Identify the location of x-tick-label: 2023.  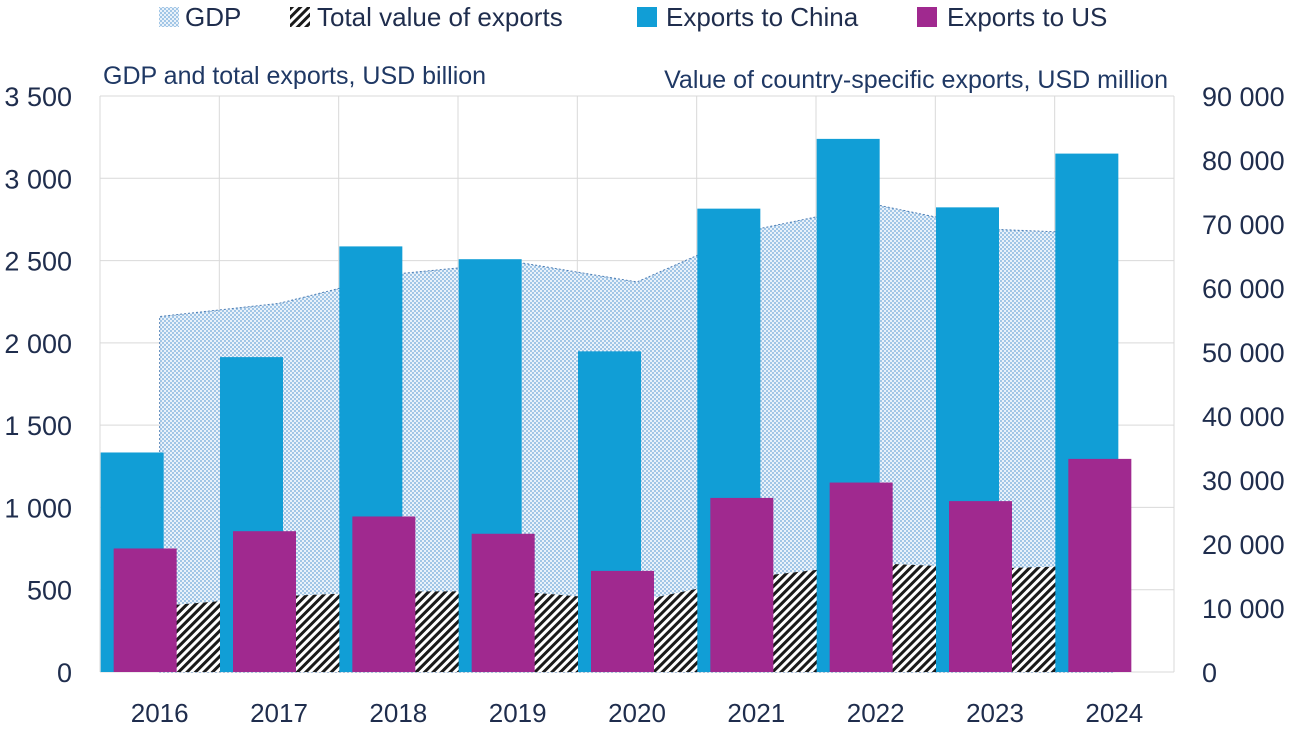
(995, 713).